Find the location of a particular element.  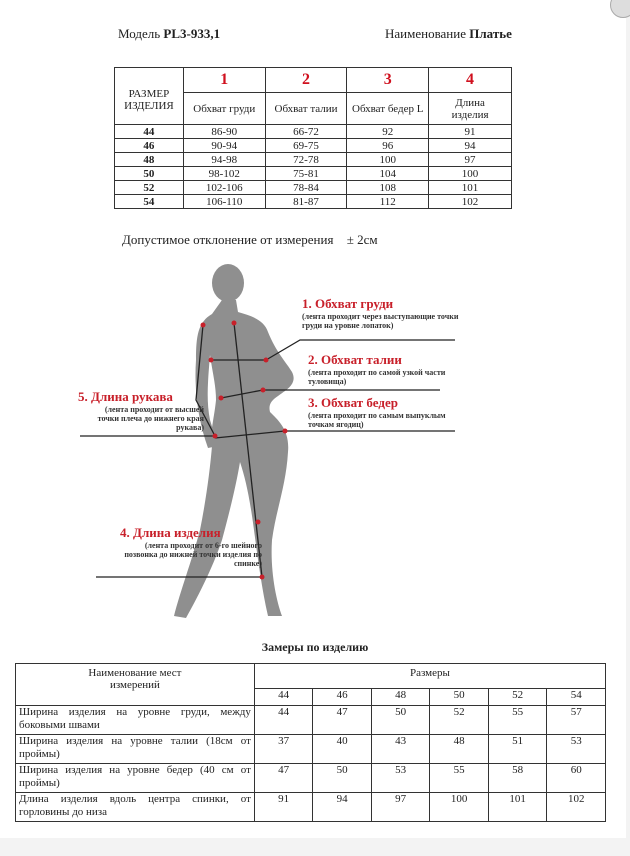

col-num: 1 is located at coordinates (224, 80).